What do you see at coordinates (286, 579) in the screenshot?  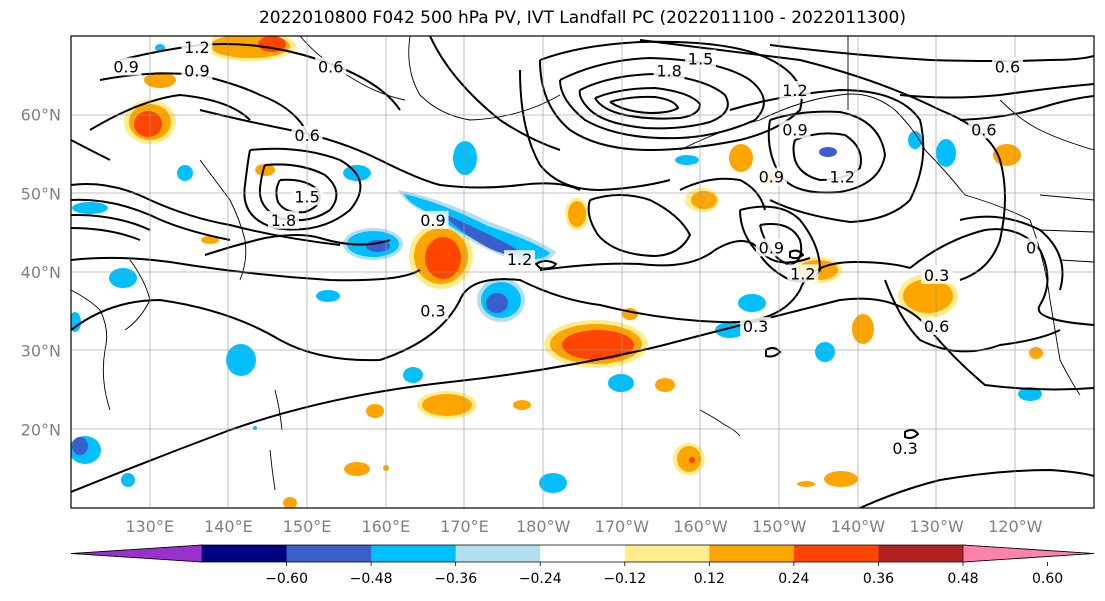 I see `colorbar-tick-label: −0.60` at bounding box center [286, 579].